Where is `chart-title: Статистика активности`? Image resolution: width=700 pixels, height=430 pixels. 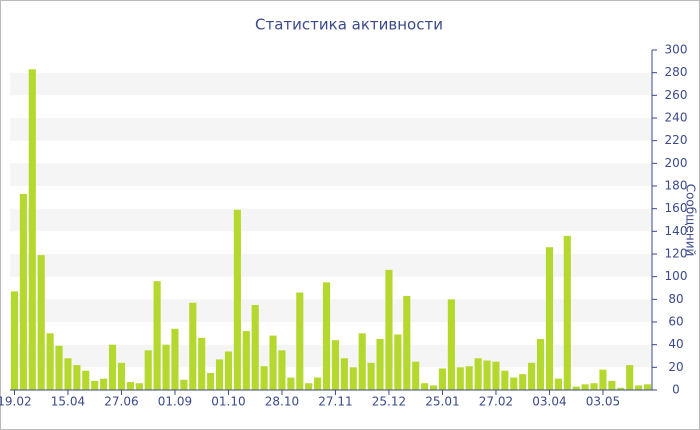 chart-title: Статистика активности is located at coordinates (349, 25).